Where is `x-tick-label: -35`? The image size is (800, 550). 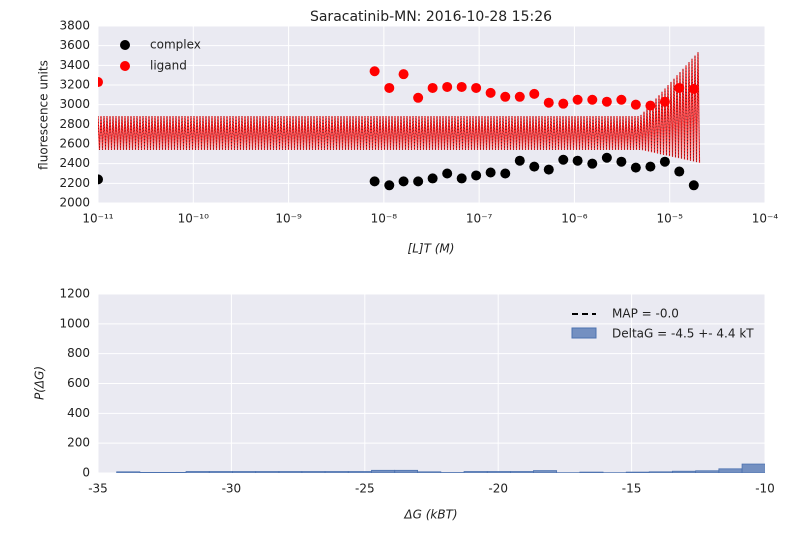 x-tick-label: -35 is located at coordinates (98, 489).